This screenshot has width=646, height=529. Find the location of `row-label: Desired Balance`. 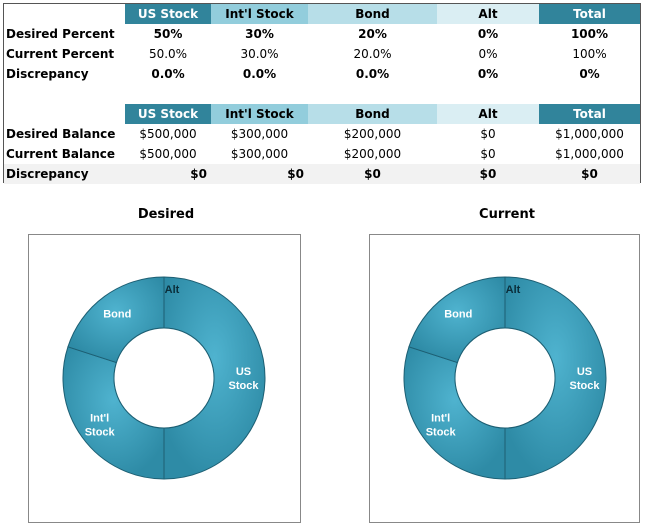

row-label: Desired Balance is located at coordinates (61, 134).